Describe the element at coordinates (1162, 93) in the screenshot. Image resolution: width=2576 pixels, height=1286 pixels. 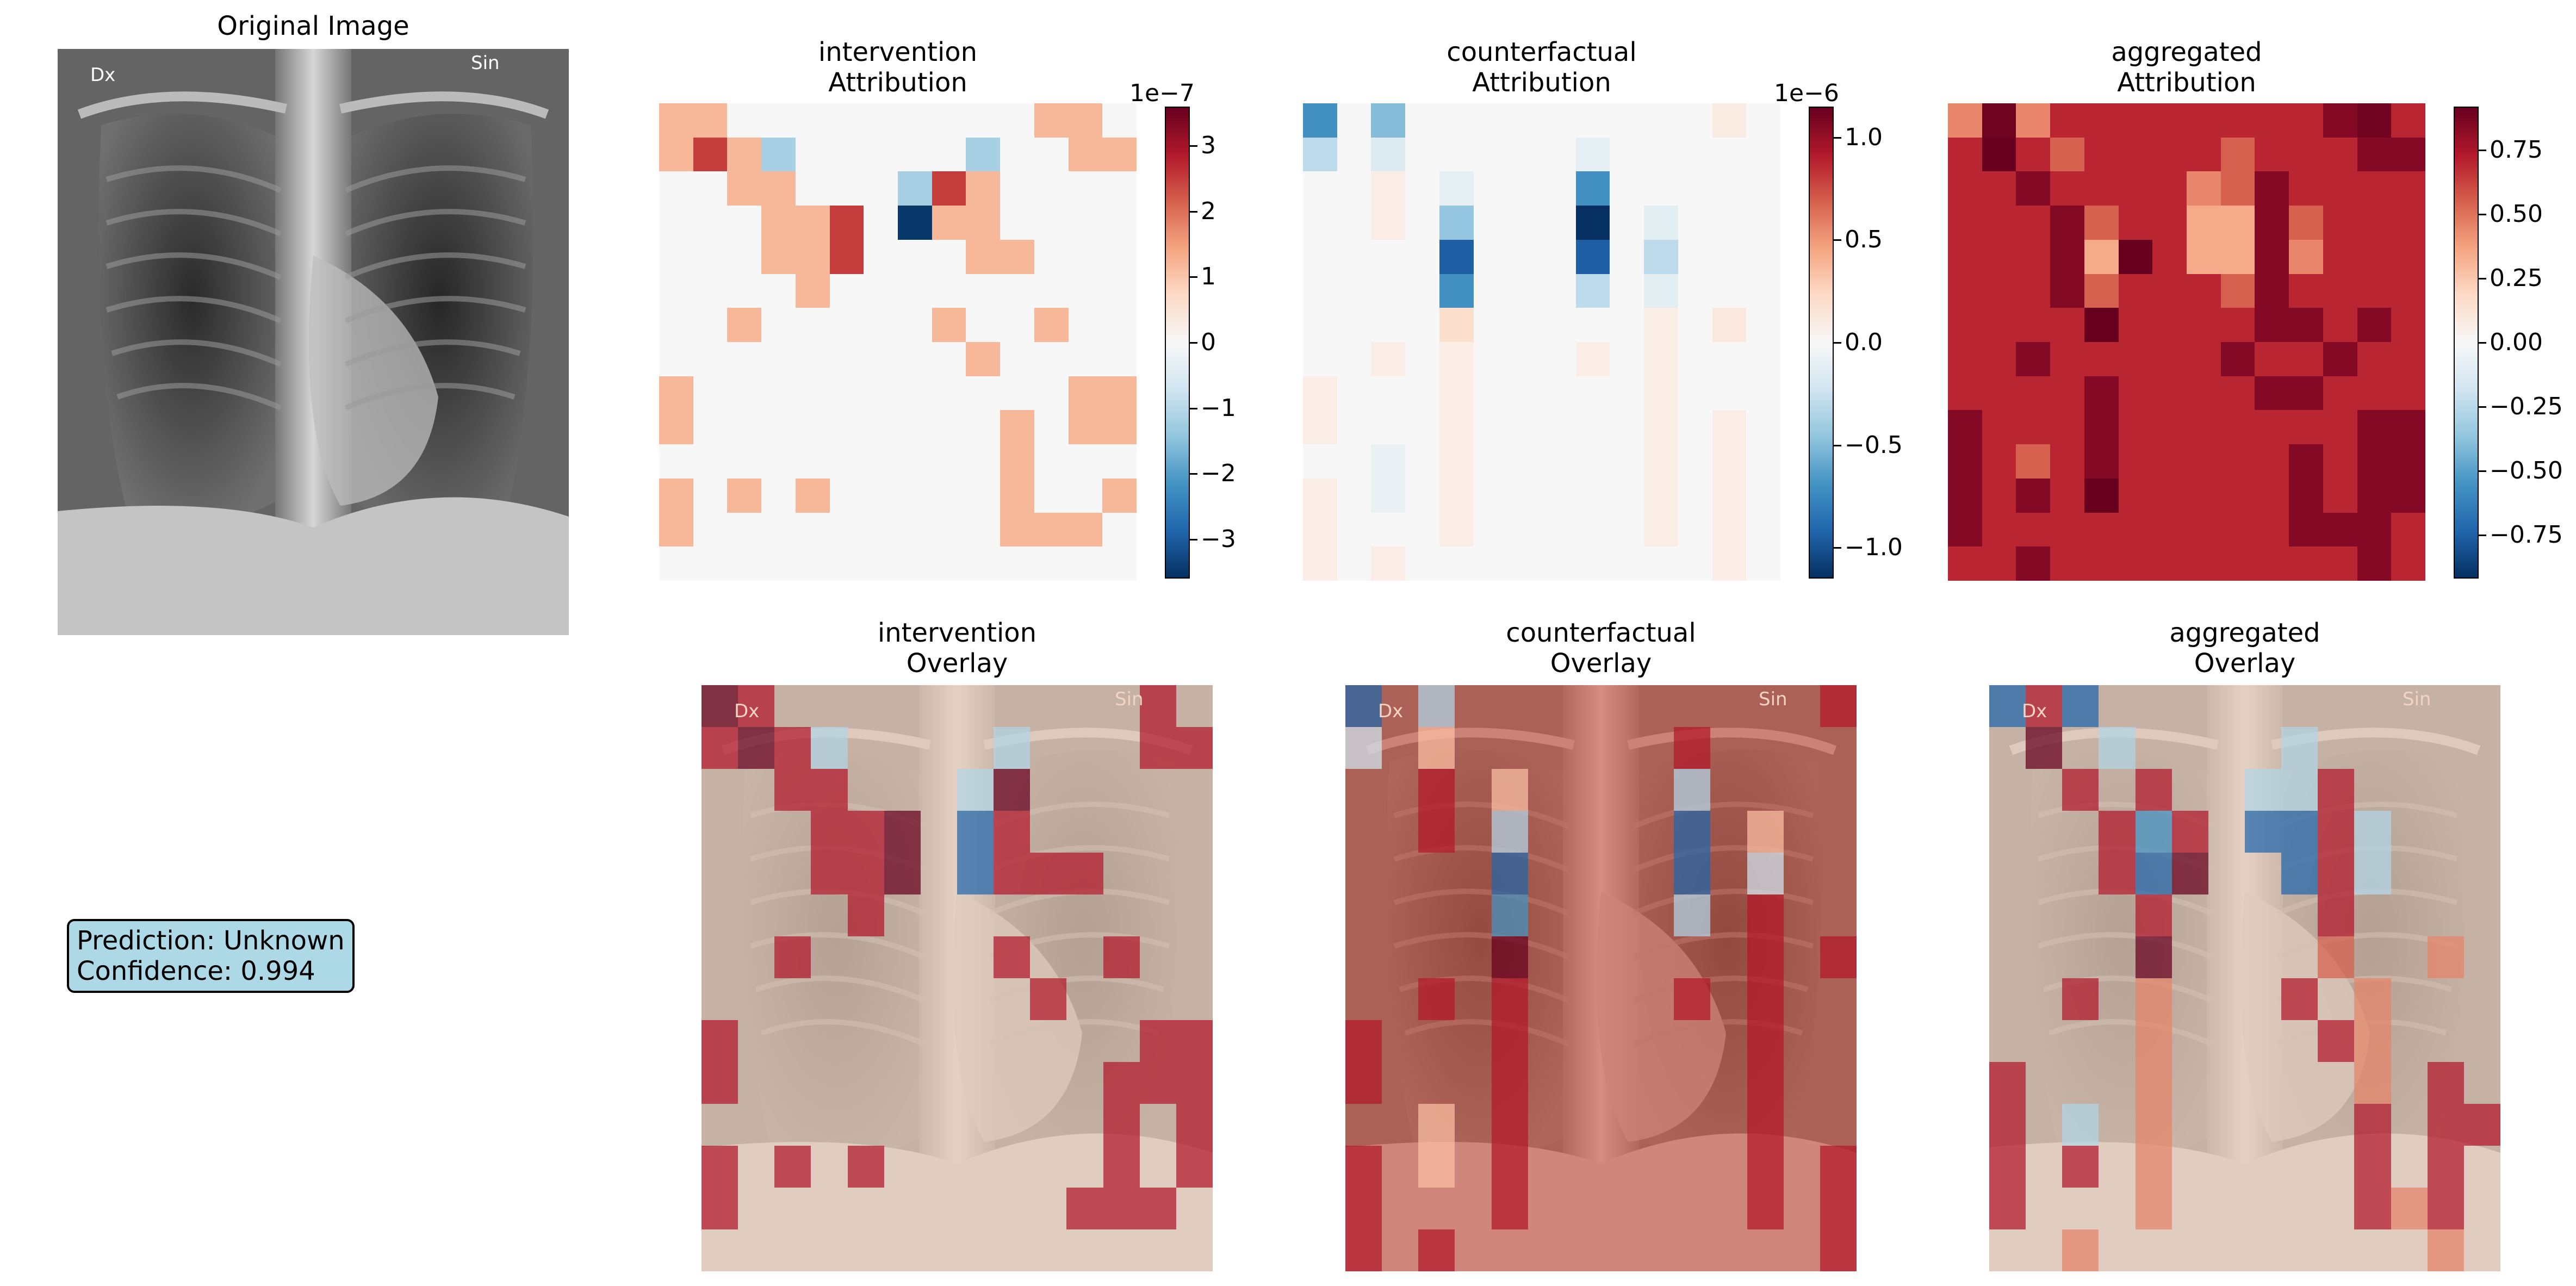
I see `intervention-colorbar-exponent: 1e−7` at that location.